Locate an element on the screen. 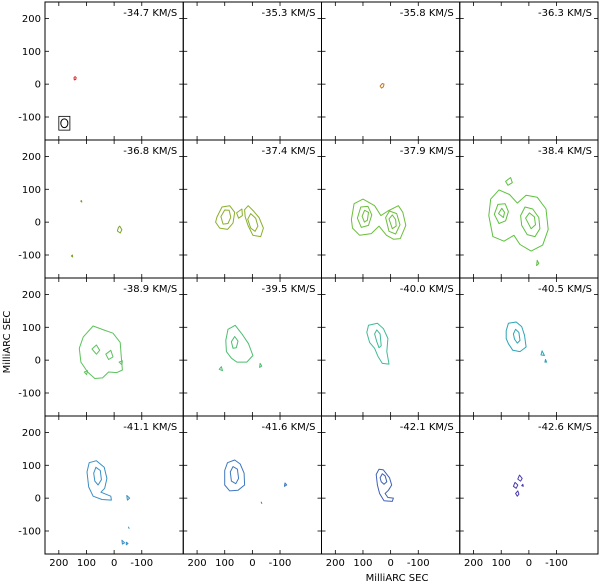 The width and height of the screenshot is (600, 584). velocity-label: -38.9 KM/S is located at coordinates (150, 289).